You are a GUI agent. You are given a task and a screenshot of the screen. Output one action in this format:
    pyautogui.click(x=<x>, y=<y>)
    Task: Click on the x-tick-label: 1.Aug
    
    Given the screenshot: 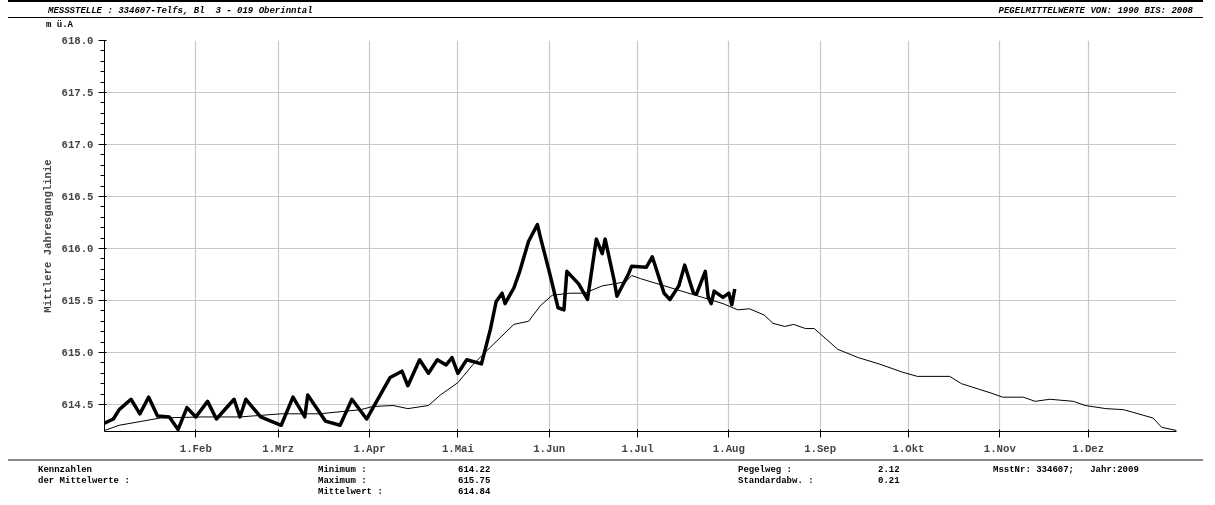 What is the action you would take?
    pyautogui.click(x=728, y=448)
    